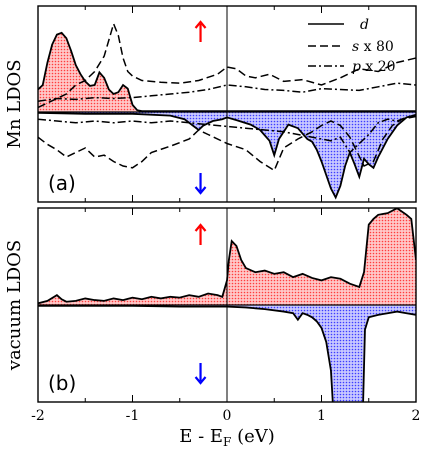 The image size is (425, 453). I want to click on legend-entry-s: s x 80, so click(351, 47).